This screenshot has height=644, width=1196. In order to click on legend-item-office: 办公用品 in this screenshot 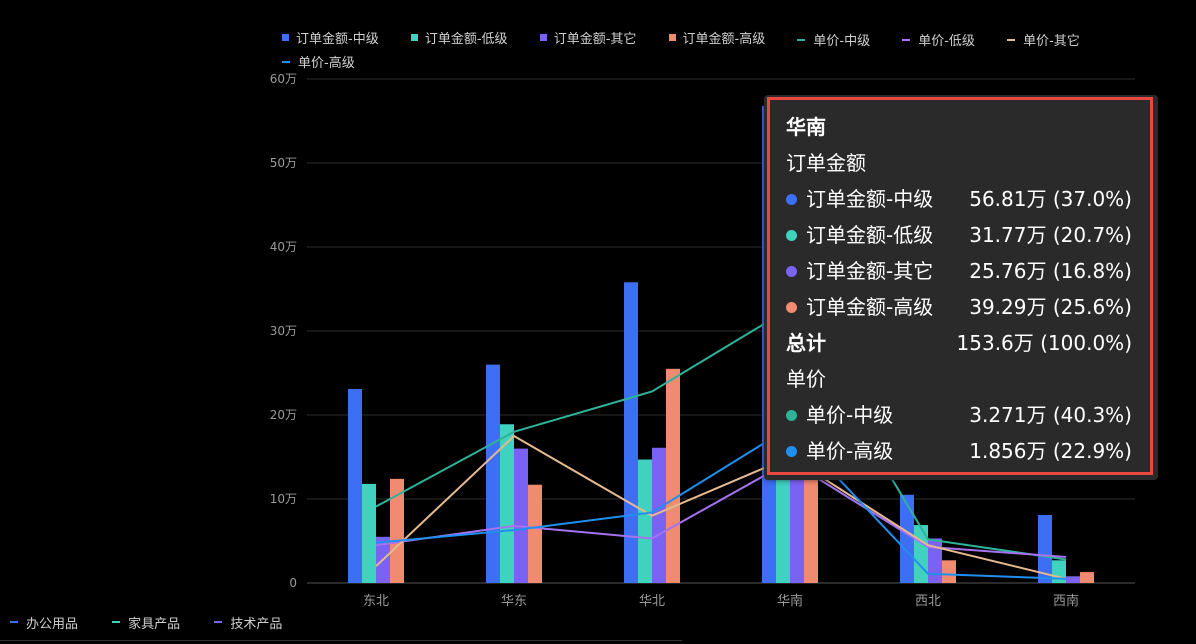, I will do `click(44, 622)`.